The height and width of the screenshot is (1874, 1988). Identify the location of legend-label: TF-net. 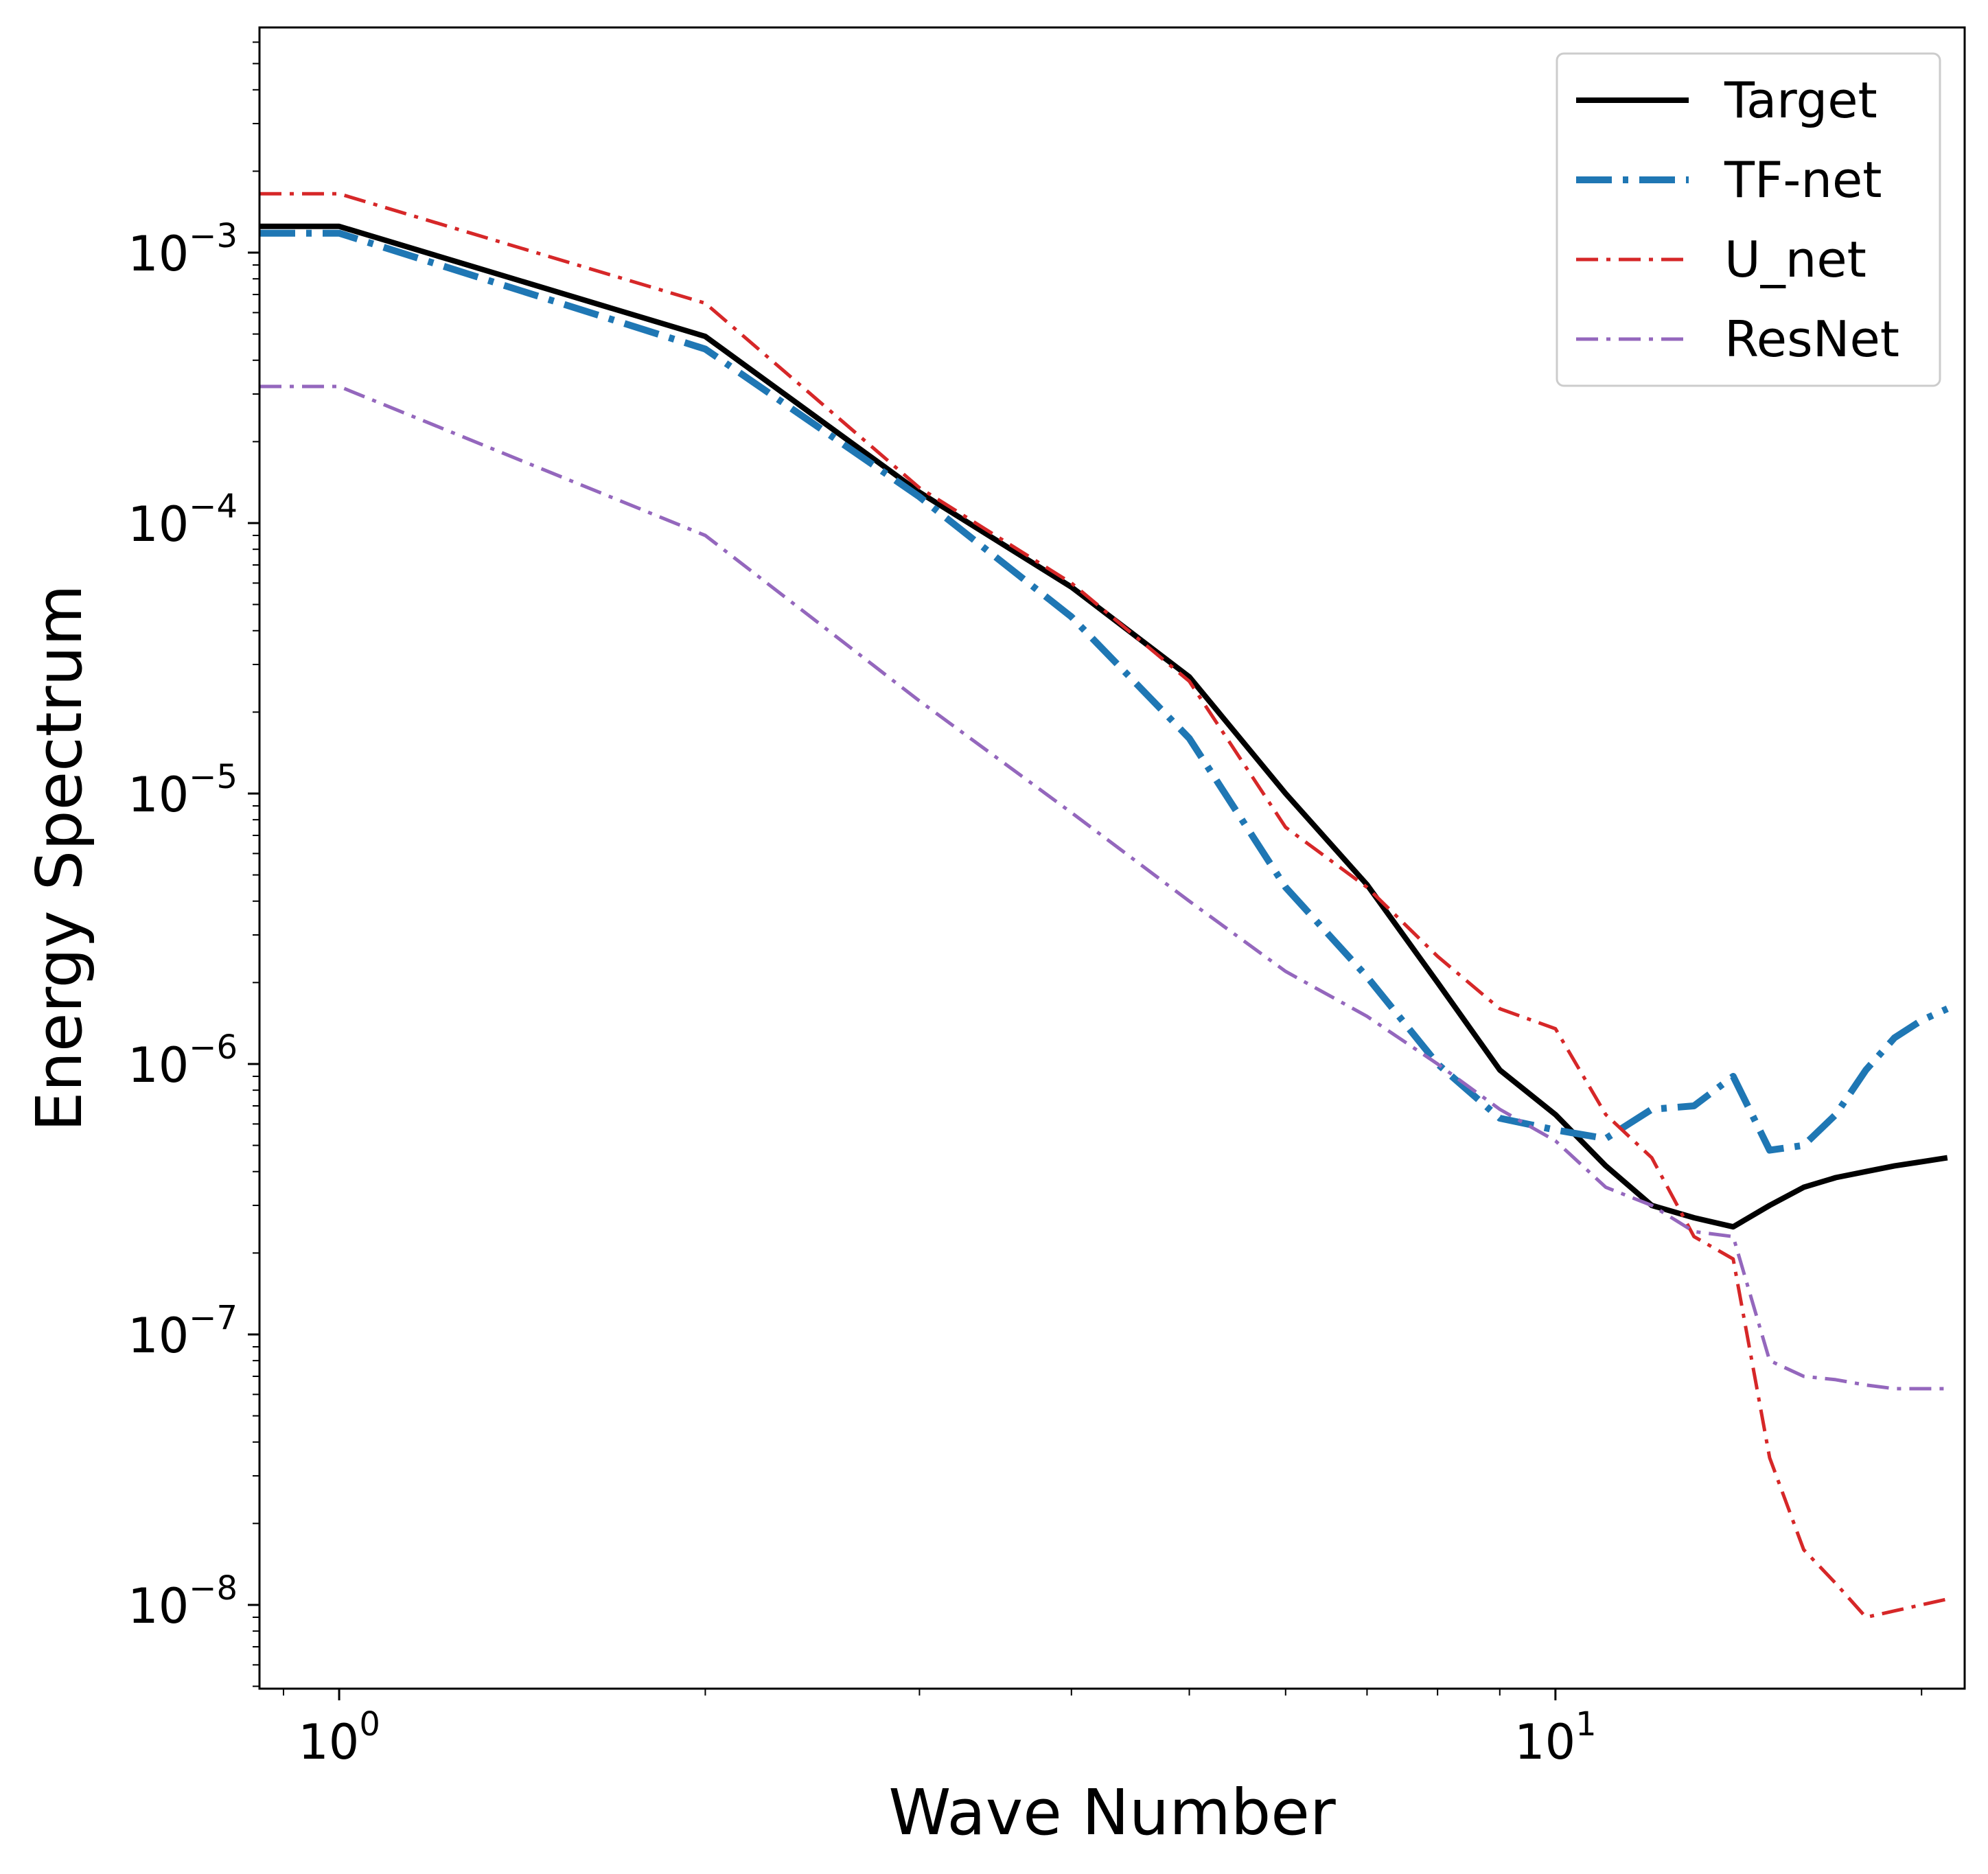
(1803, 180).